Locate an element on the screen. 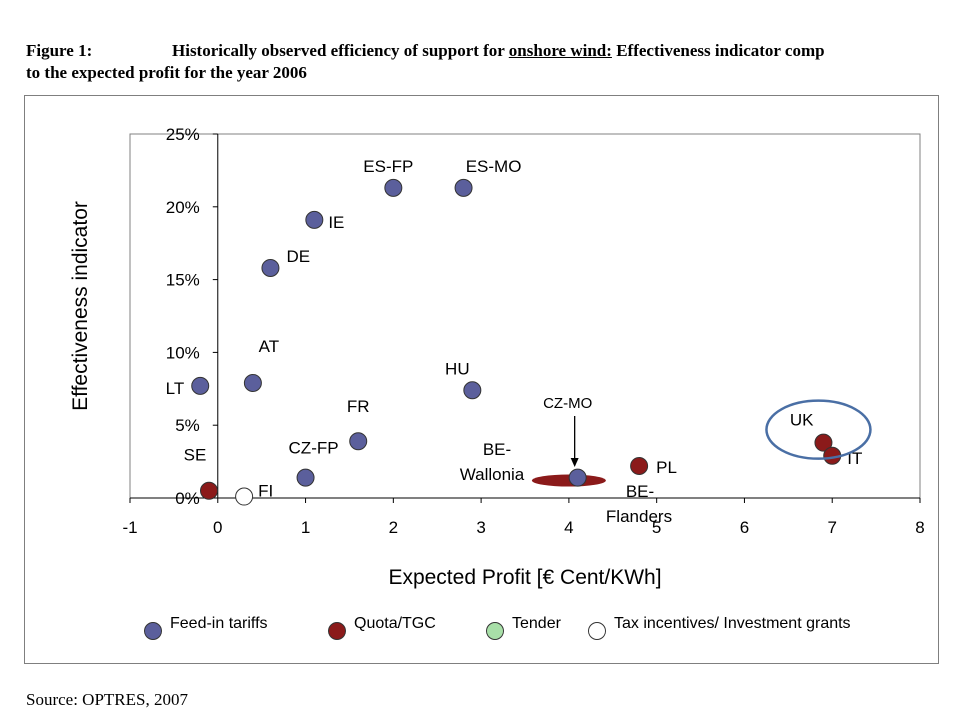  legend-label-tax-incentives-investment-grants: Tax incentives/ Investment grants is located at coordinates (732, 623).